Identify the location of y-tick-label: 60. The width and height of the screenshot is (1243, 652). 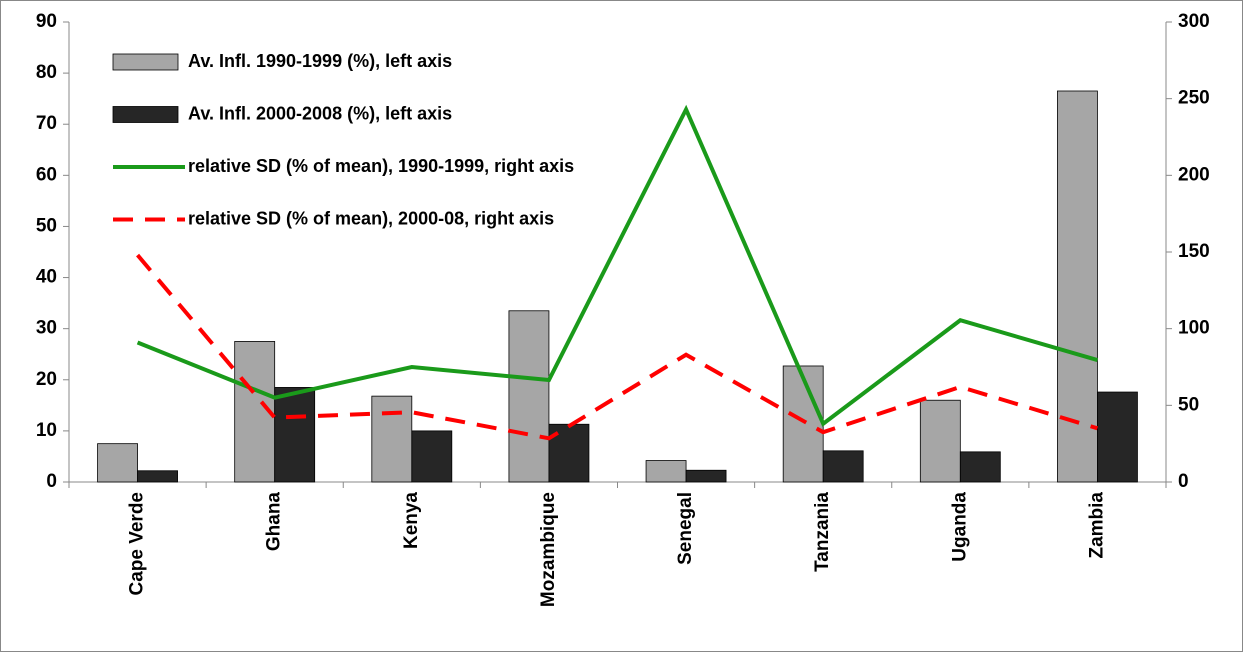
(46, 174).